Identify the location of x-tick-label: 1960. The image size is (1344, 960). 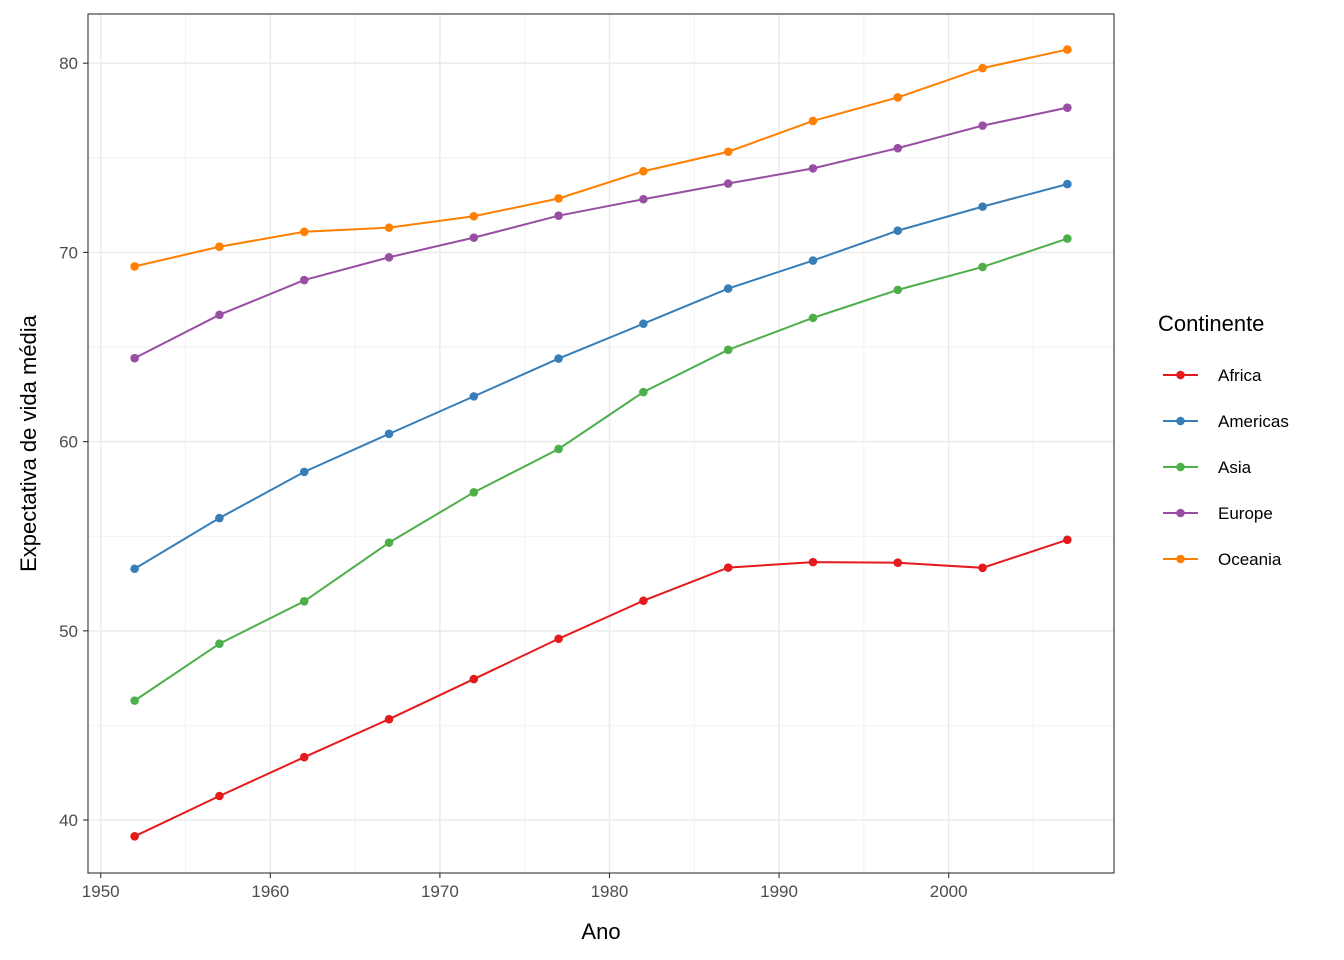
(270, 891).